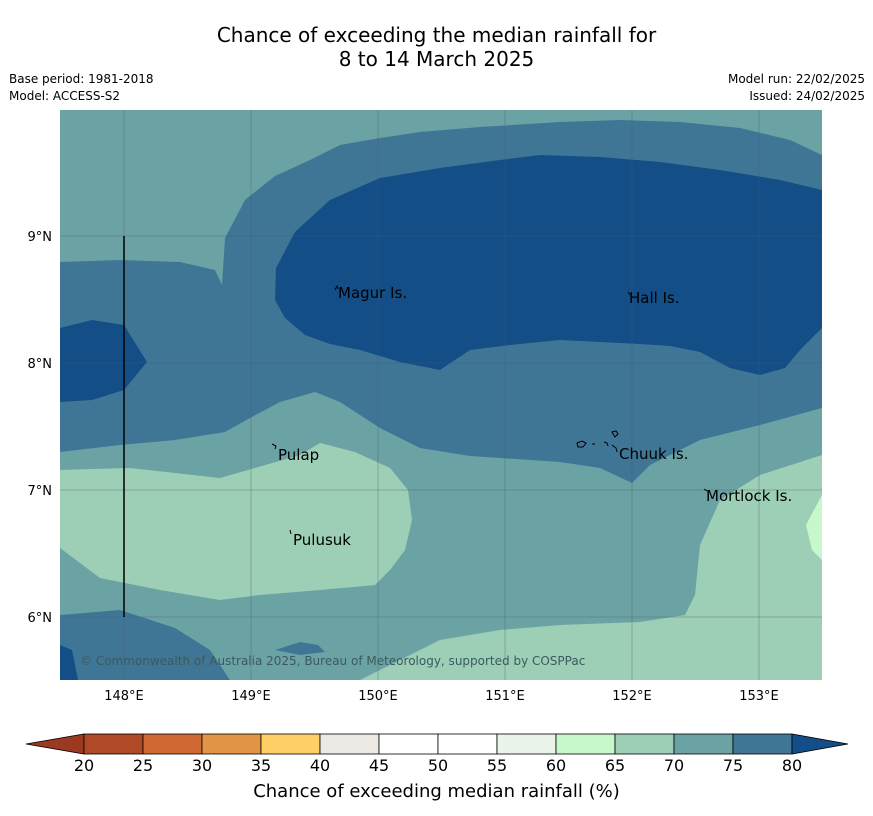 The image size is (873, 816). I want to click on place-label-pulusuk: Pulusuk, so click(322, 540).